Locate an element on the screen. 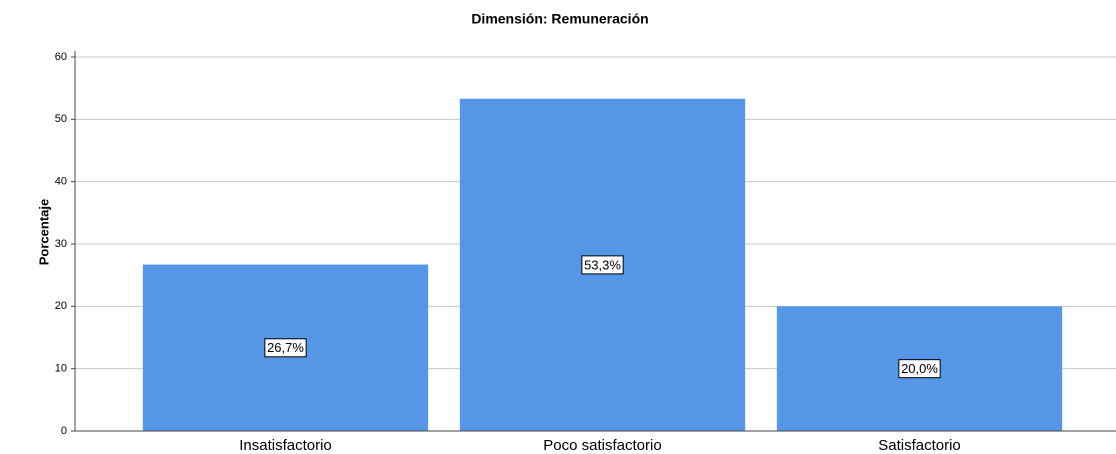  x-tick-label: Poco satisfactorio is located at coordinates (602, 445).